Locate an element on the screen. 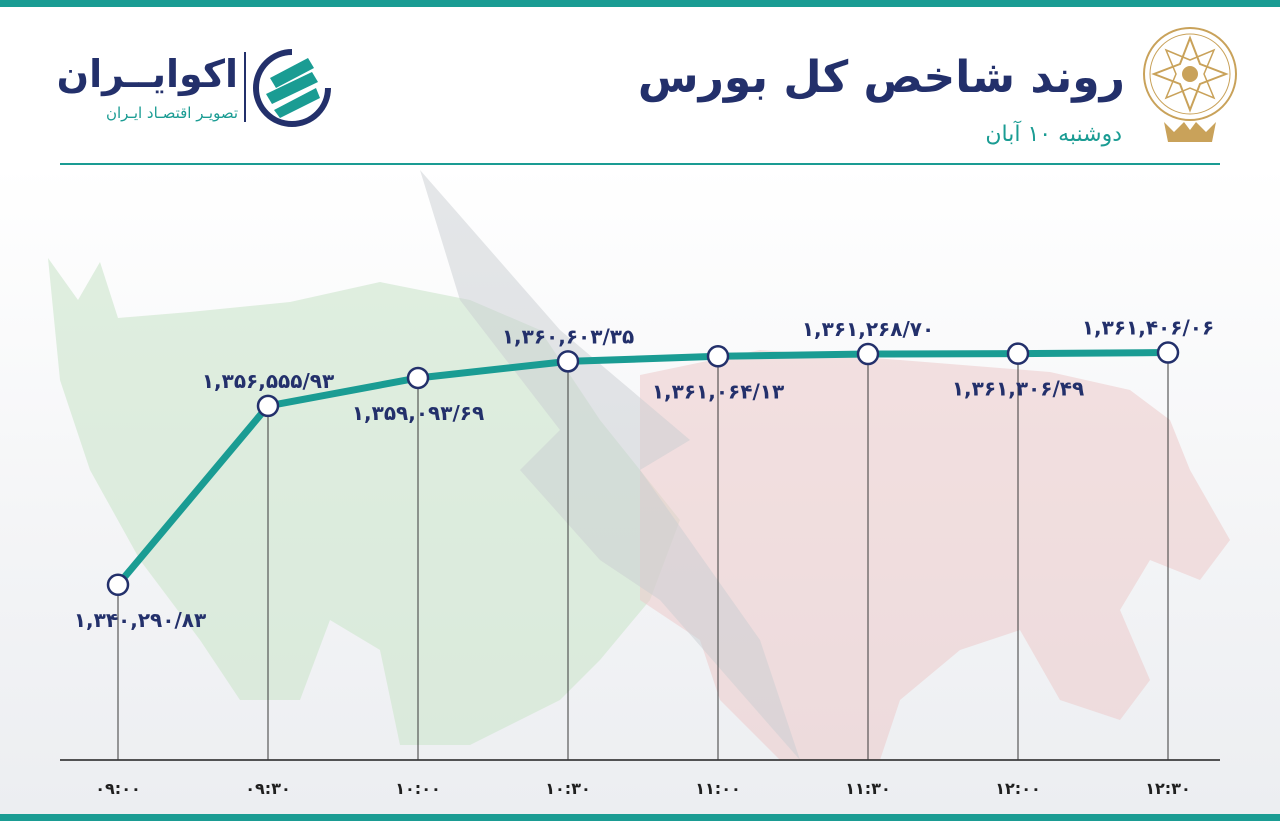 This screenshot has width=1280, height=821. header-divider is located at coordinates (640, 164).